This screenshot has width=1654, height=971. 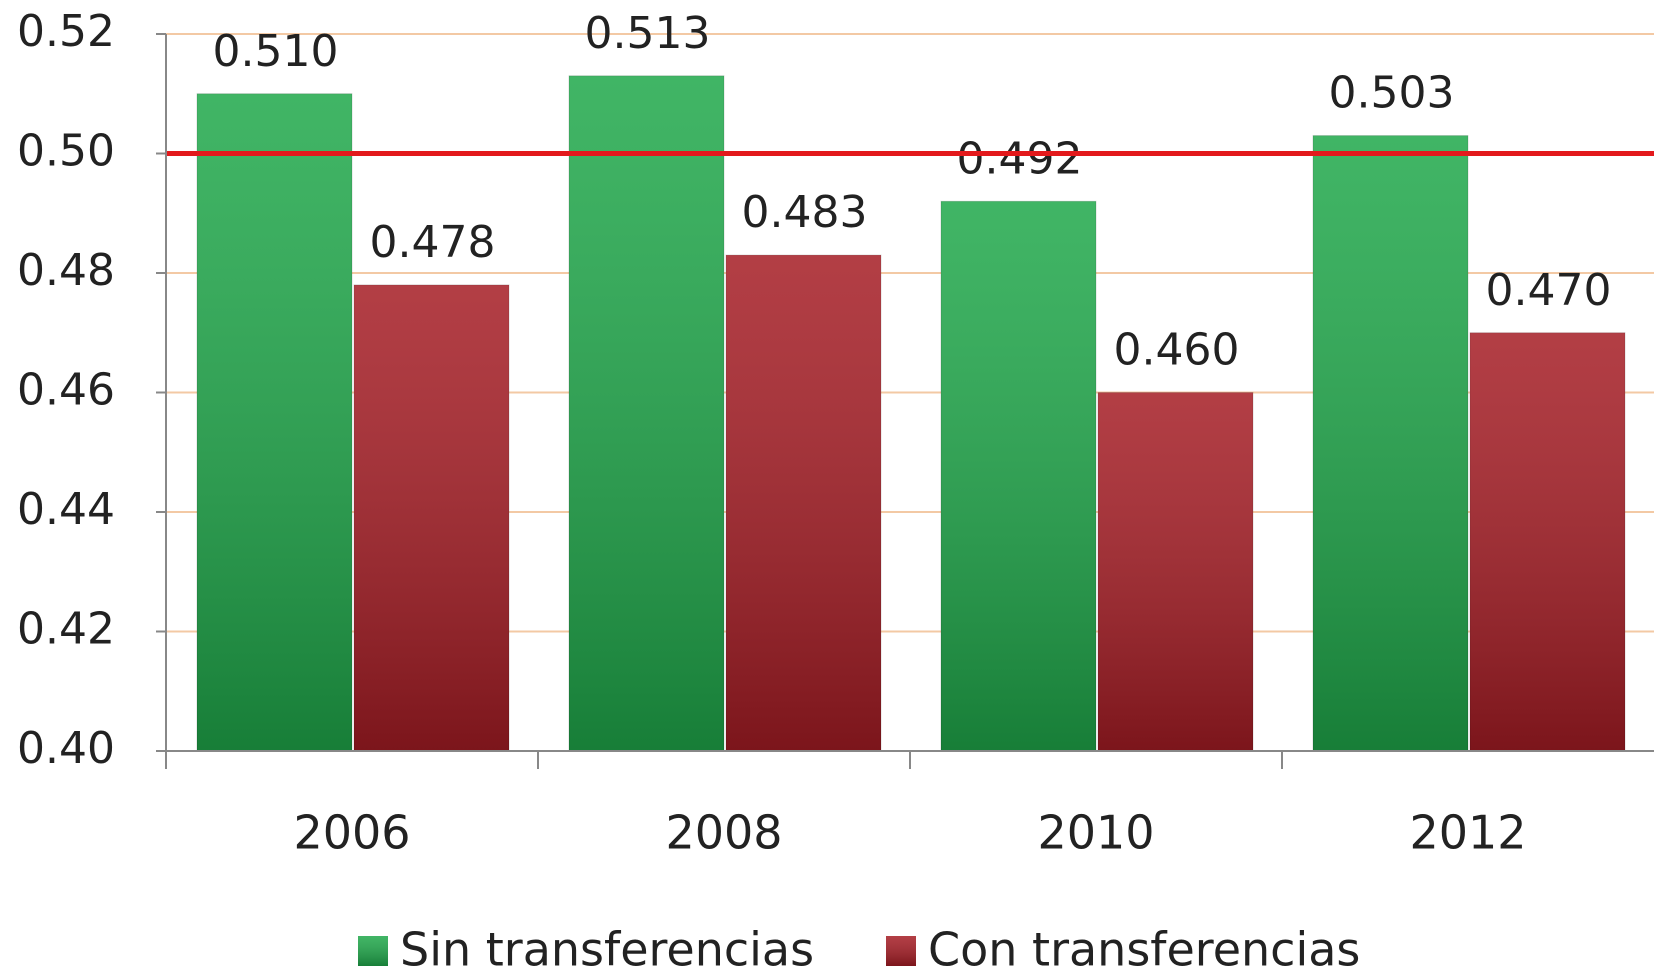 I want to click on value-label: 0.510, so click(x=276, y=51).